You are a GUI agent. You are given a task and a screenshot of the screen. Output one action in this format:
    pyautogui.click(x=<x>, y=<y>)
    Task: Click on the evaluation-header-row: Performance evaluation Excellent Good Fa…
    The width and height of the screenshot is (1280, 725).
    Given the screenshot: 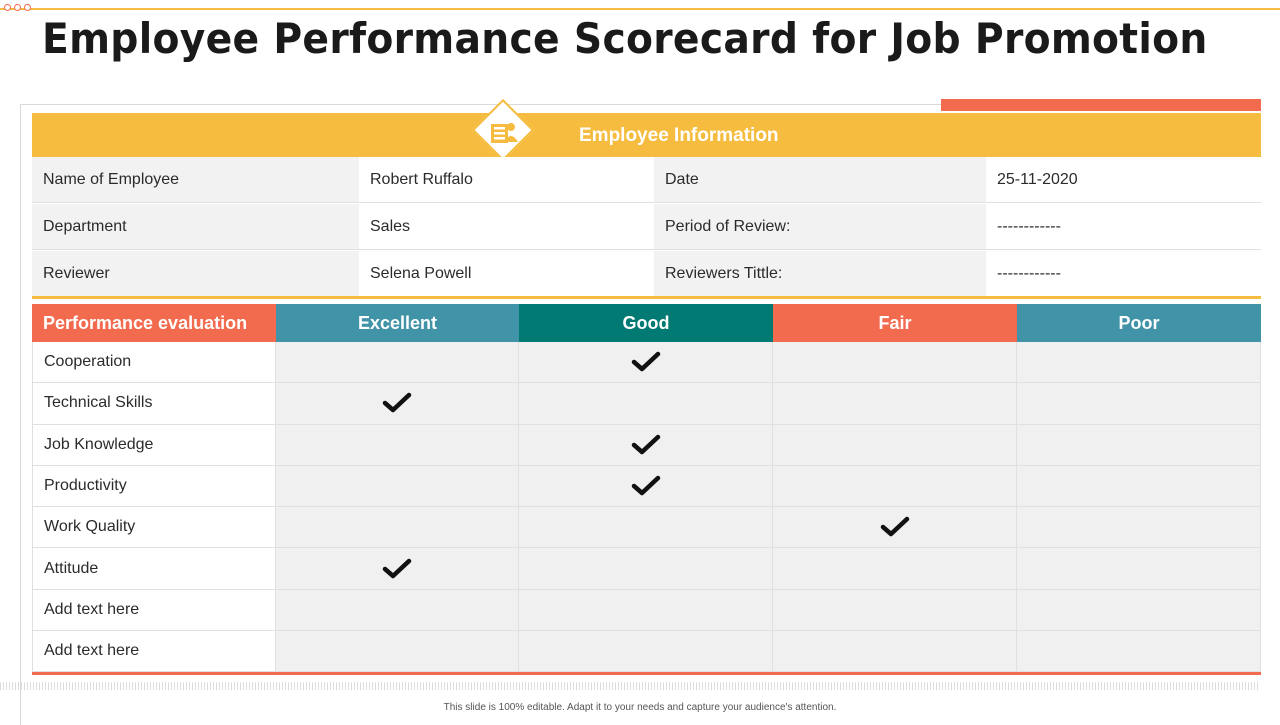 What is the action you would take?
    pyautogui.click(x=646, y=323)
    